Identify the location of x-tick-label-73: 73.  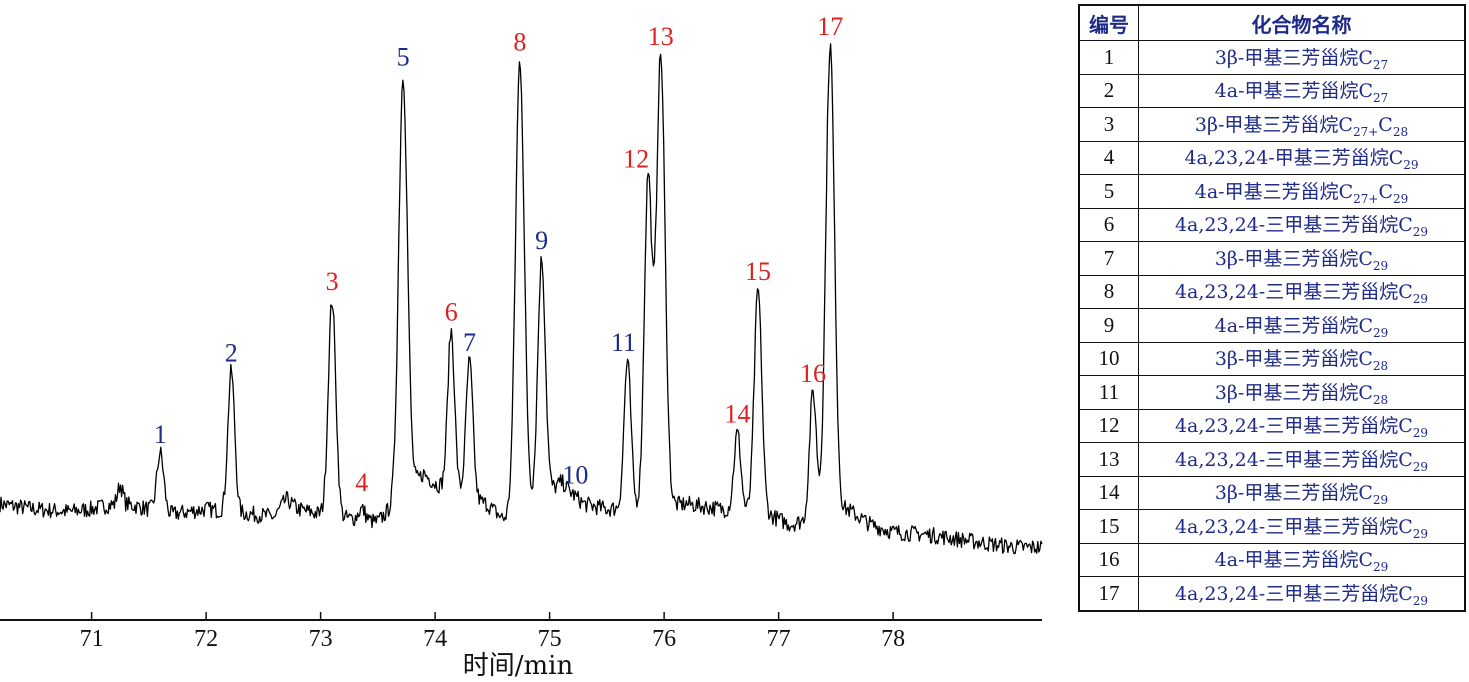
(321, 639).